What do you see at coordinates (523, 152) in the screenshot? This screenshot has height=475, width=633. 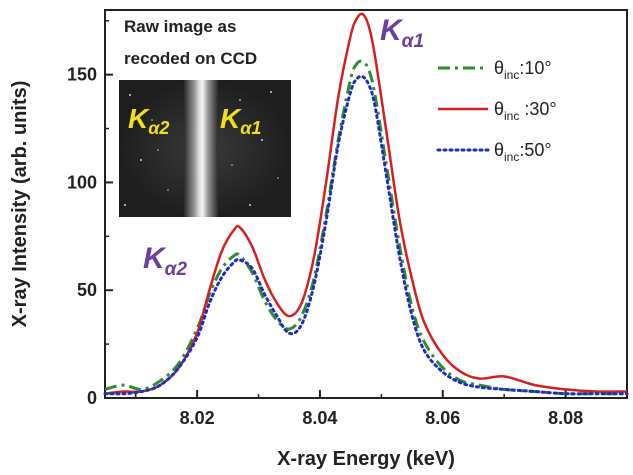 I see `legend-label-3: θinc:50°` at bounding box center [523, 152].